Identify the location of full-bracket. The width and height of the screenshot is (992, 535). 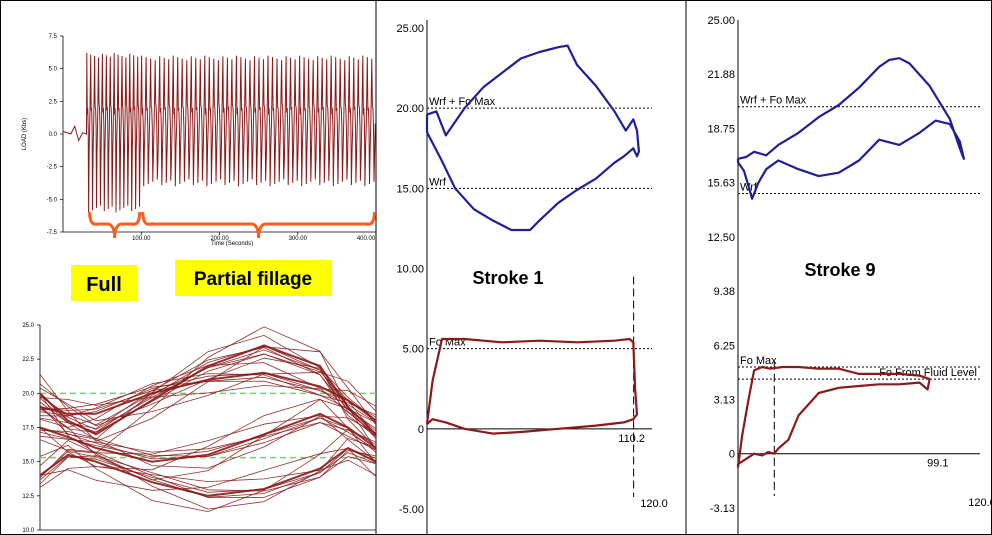
(115, 225).